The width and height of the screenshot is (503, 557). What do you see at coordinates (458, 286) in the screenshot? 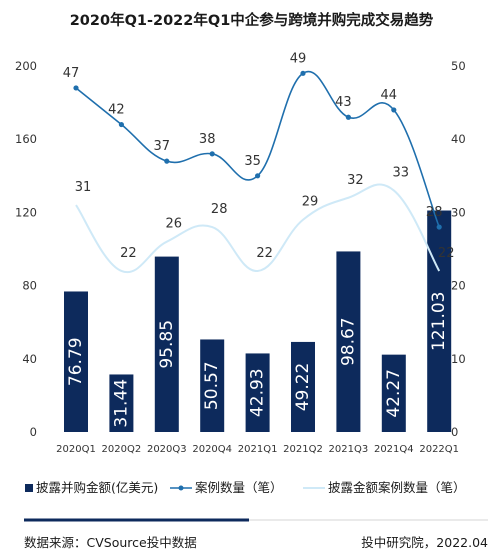
I see `right-tick-label: 20` at bounding box center [458, 286].